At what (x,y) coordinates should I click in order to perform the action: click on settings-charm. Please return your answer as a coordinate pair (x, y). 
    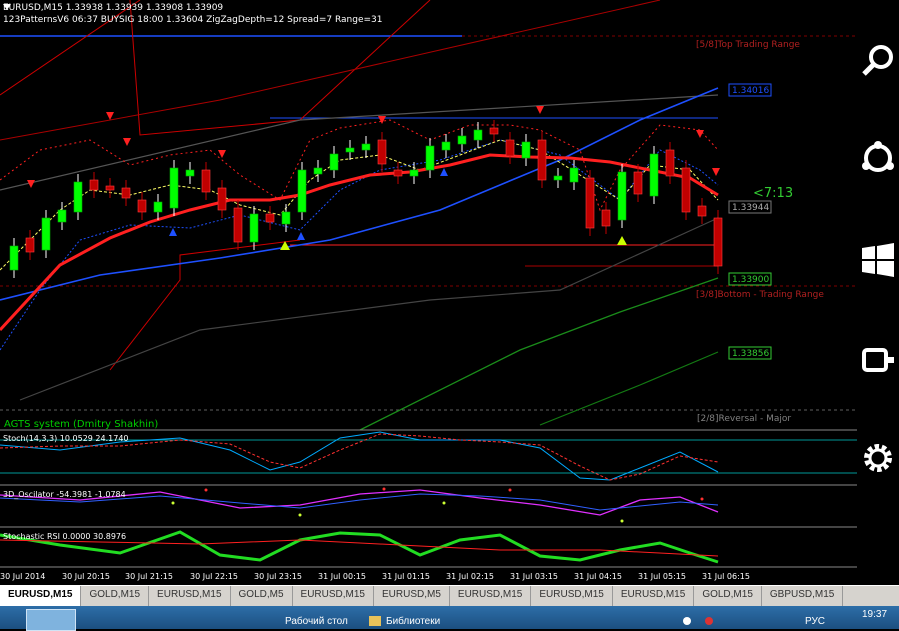
    Looking at the image, I should click on (878, 458).